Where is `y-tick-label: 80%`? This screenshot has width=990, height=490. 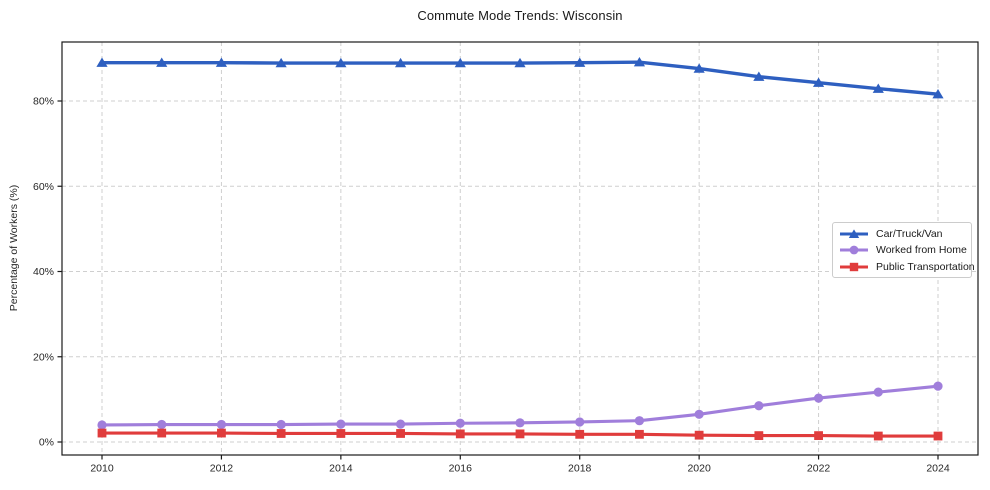 y-tick-label: 80% is located at coordinates (43, 102).